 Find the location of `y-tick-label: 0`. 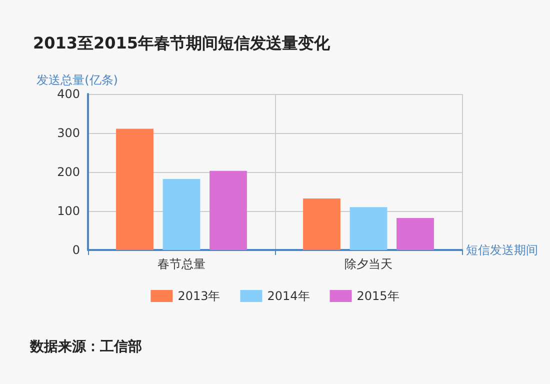

y-tick-label: 0 is located at coordinates (76, 250).